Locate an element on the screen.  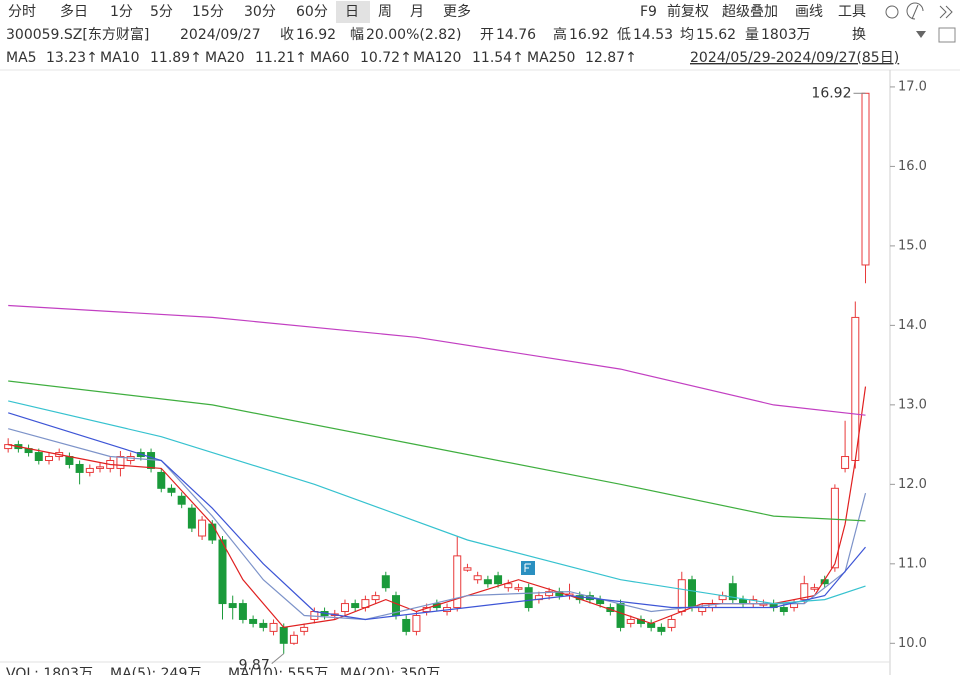
tool-button: 画线 is located at coordinates (809, 12).